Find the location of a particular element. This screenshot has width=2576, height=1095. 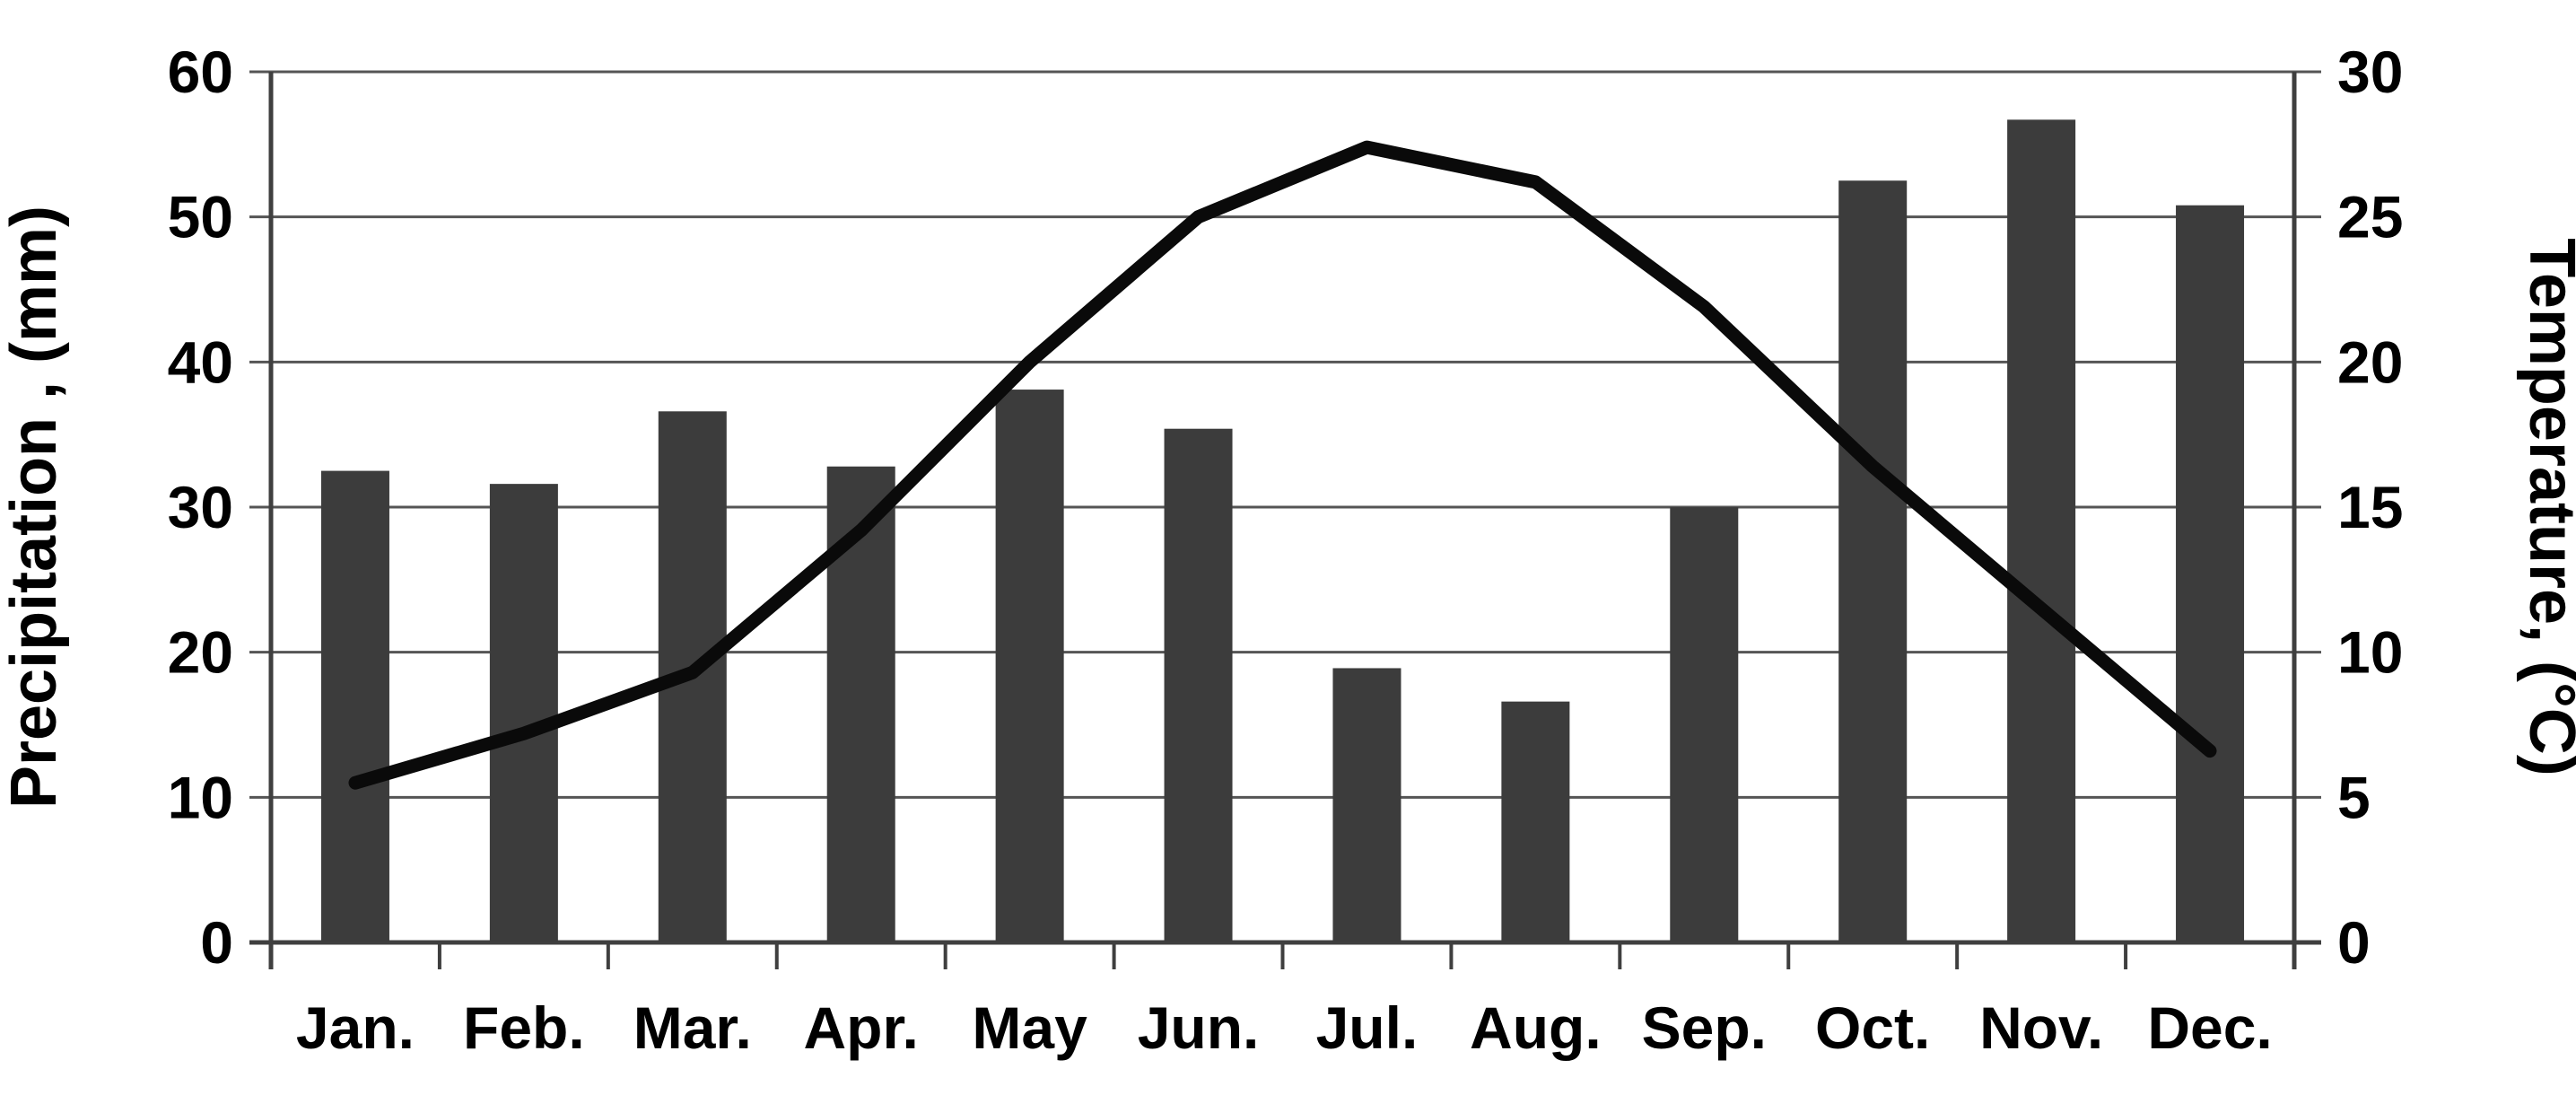

bar-sep is located at coordinates (1704, 724).